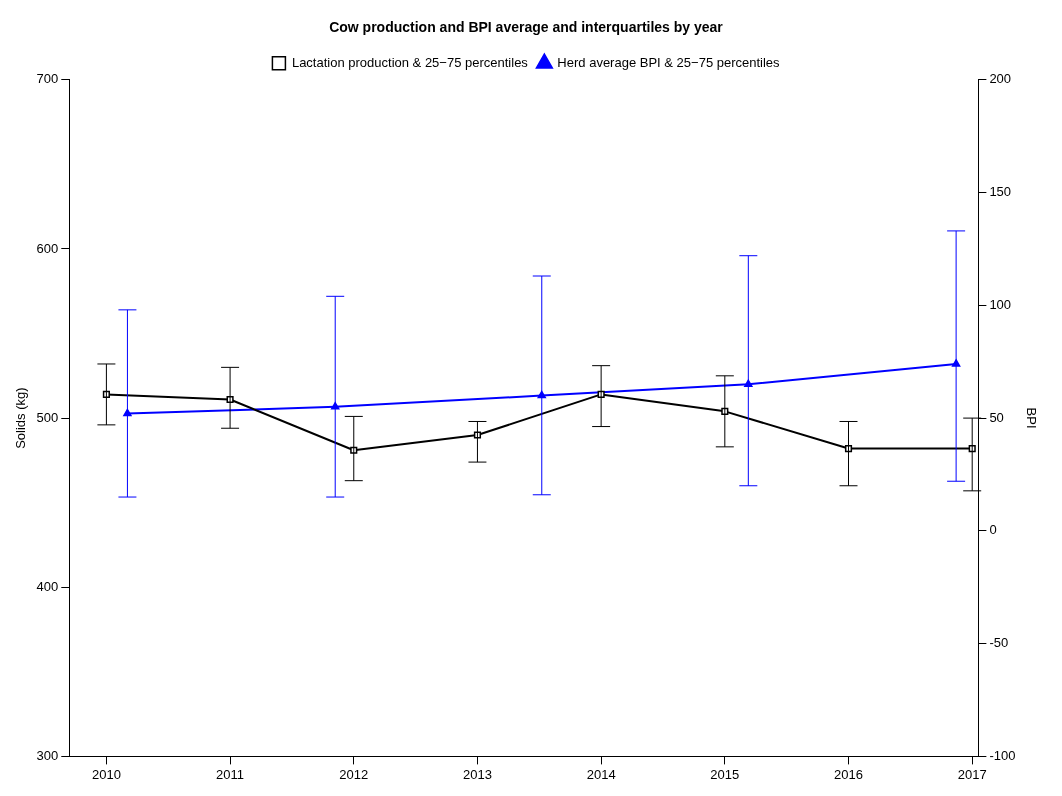 The width and height of the screenshot is (1062, 796). What do you see at coordinates (972, 774) in the screenshot?
I see `x-tick-label: 2017` at bounding box center [972, 774].